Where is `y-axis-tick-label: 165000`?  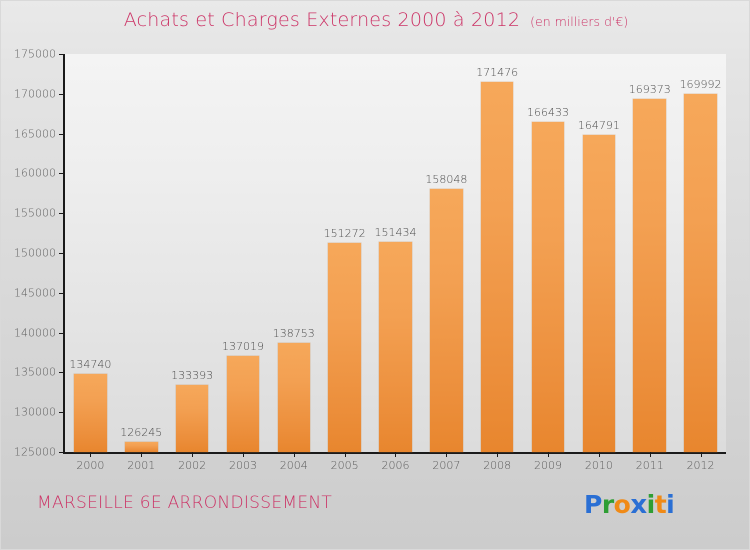 y-axis-tick-label: 165000 is located at coordinates (35, 134).